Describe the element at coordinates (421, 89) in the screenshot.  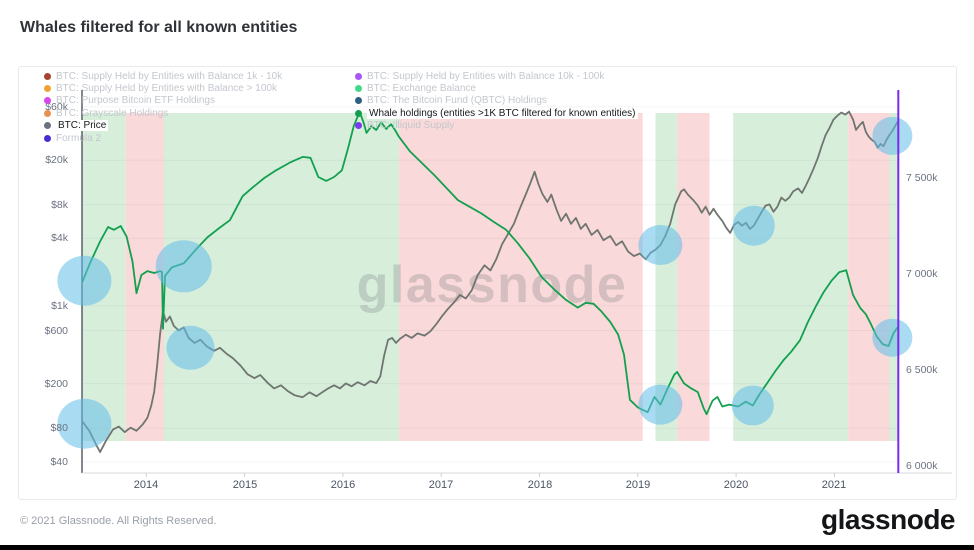
I see `legend-label: BTC: Exchange Balance` at that location.